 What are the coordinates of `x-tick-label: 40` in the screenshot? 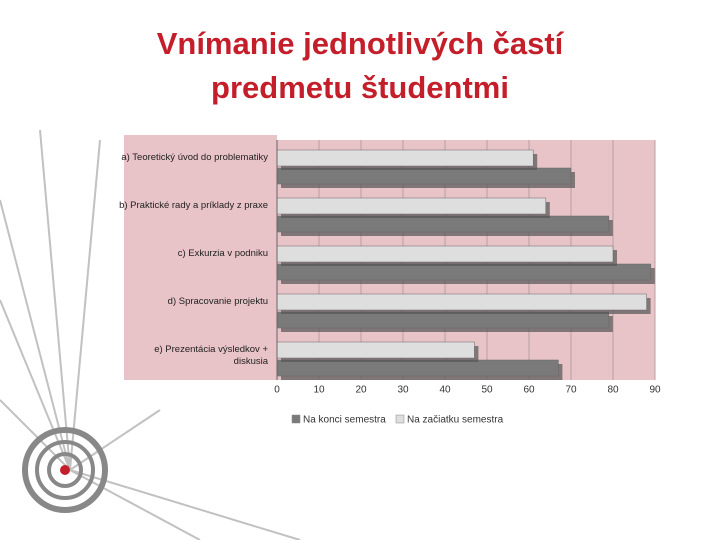 It's located at (445, 390).